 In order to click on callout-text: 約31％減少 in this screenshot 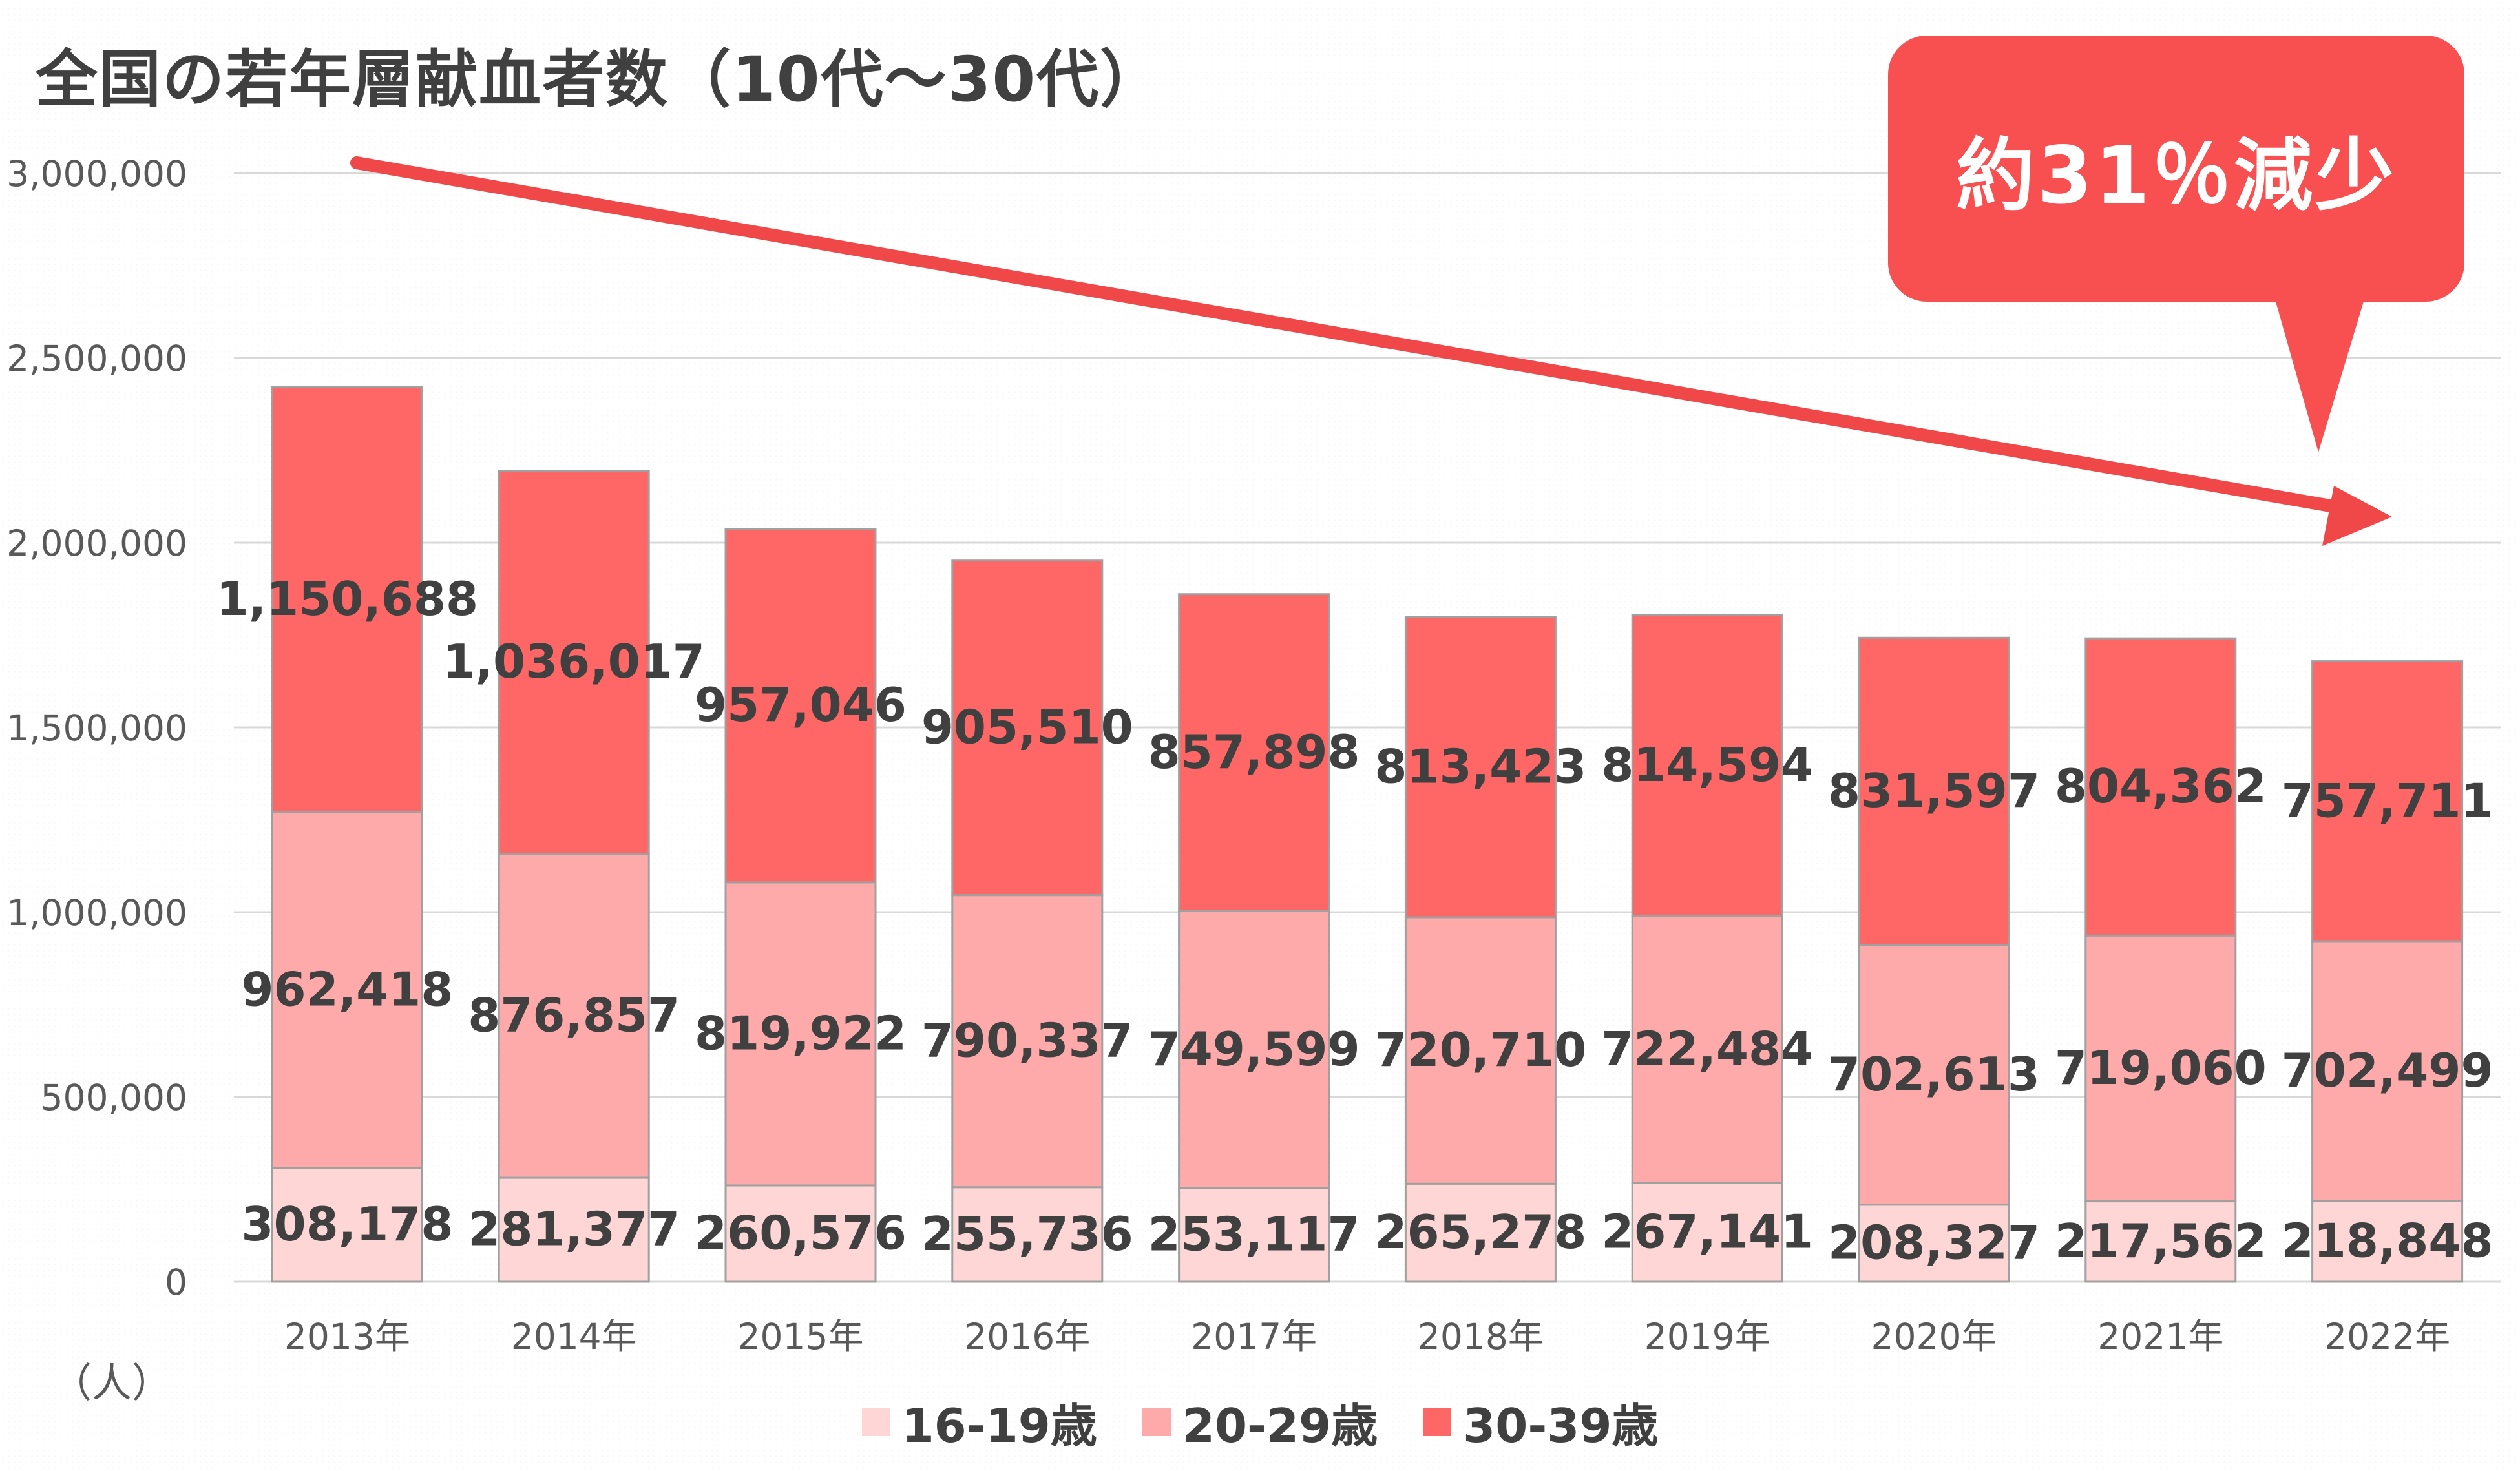, I will do `click(2177, 169)`.